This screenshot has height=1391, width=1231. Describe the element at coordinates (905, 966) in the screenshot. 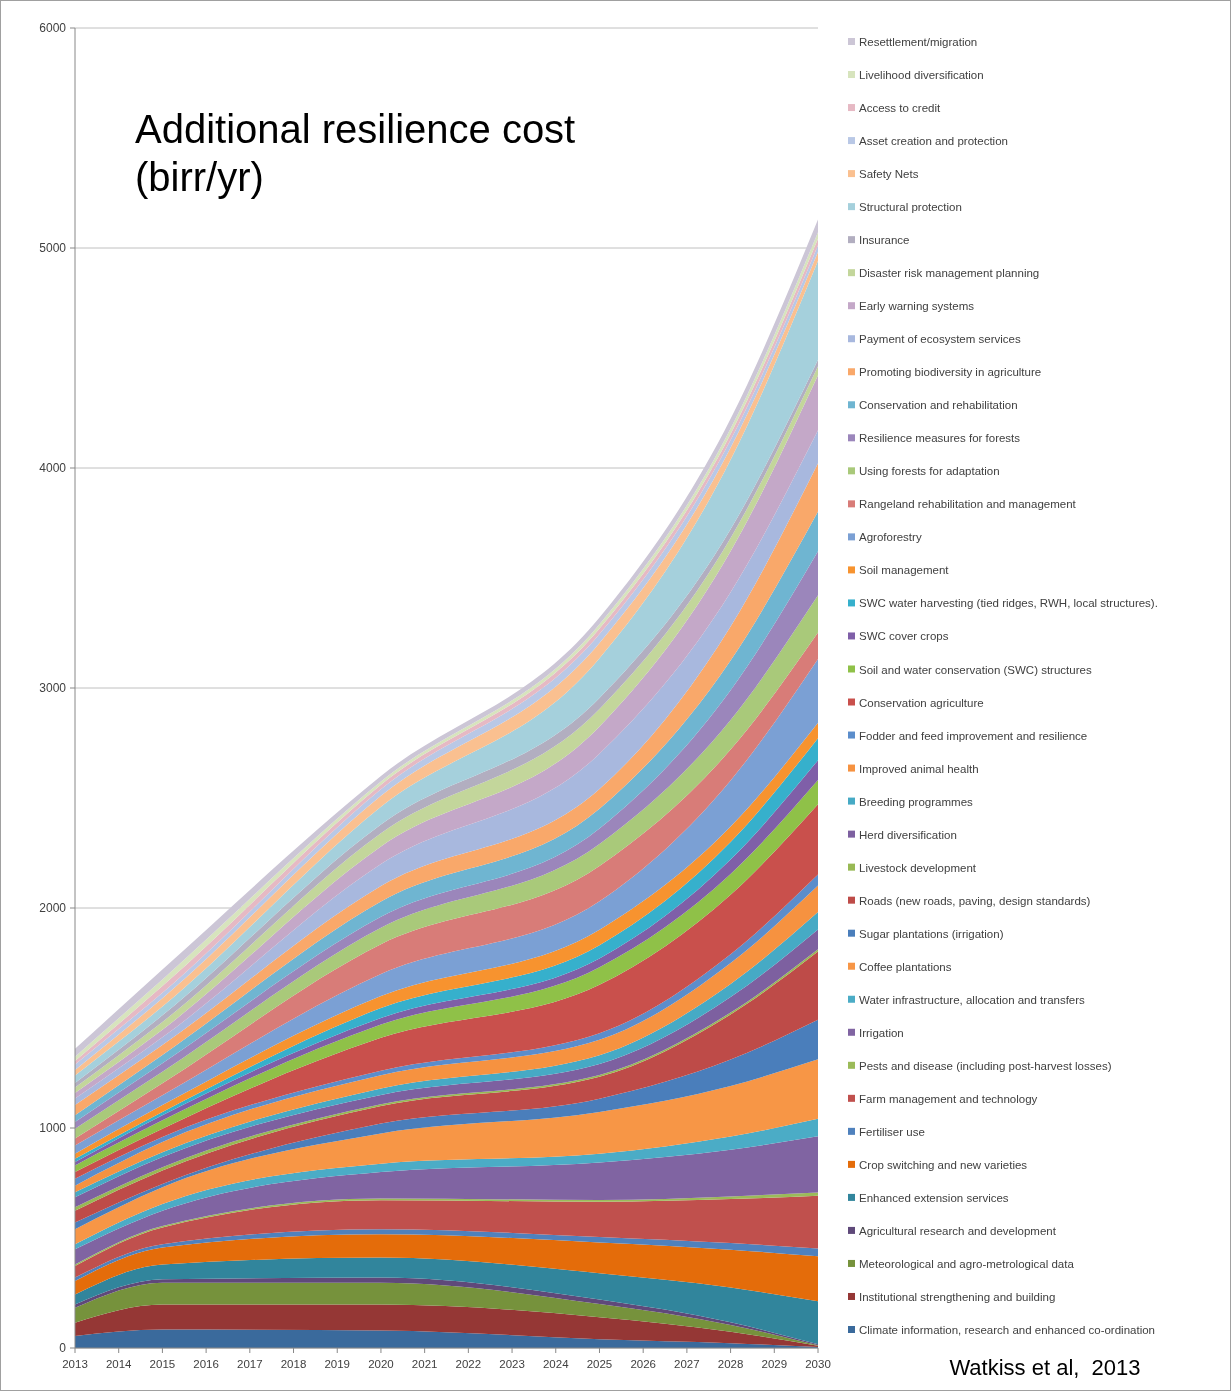

I see `legend-label: Coffee plantations` at that location.